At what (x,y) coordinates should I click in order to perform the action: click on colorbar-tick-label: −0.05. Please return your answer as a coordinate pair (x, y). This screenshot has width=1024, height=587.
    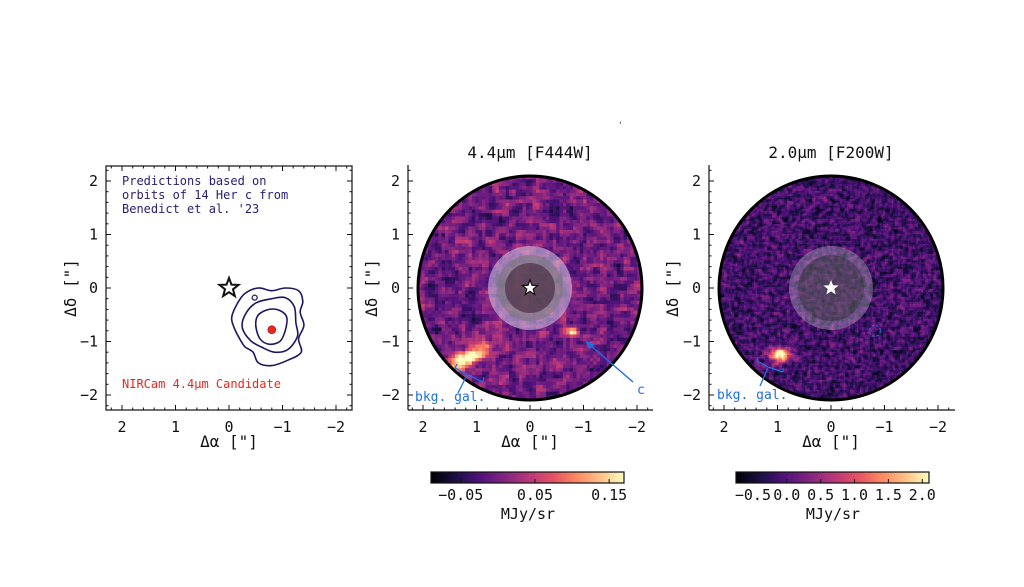
    Looking at the image, I should click on (460, 495).